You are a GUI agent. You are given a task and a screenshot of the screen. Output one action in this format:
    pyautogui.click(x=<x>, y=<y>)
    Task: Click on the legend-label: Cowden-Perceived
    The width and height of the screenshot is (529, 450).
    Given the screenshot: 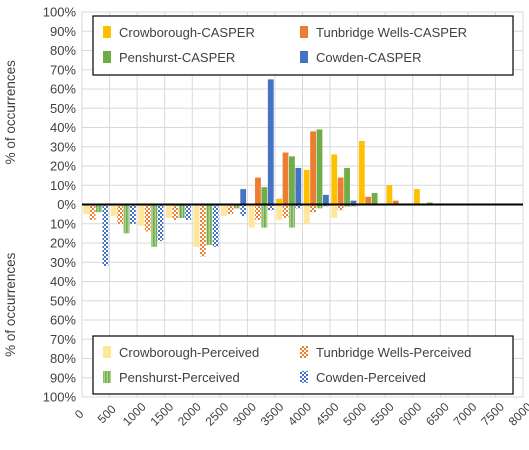 What is the action you would take?
    pyautogui.click(x=371, y=377)
    